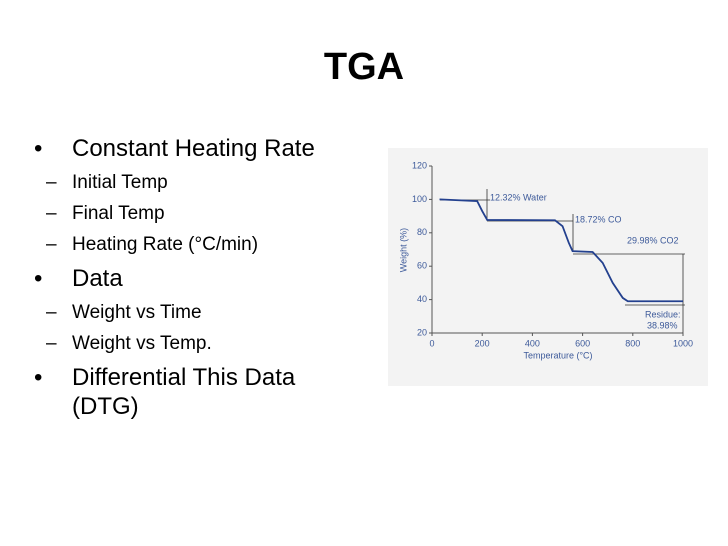 This screenshot has height=546, width=728. What do you see at coordinates (187, 312) in the screenshot?
I see `sub-bullet: Weight vs Time` at bounding box center [187, 312].